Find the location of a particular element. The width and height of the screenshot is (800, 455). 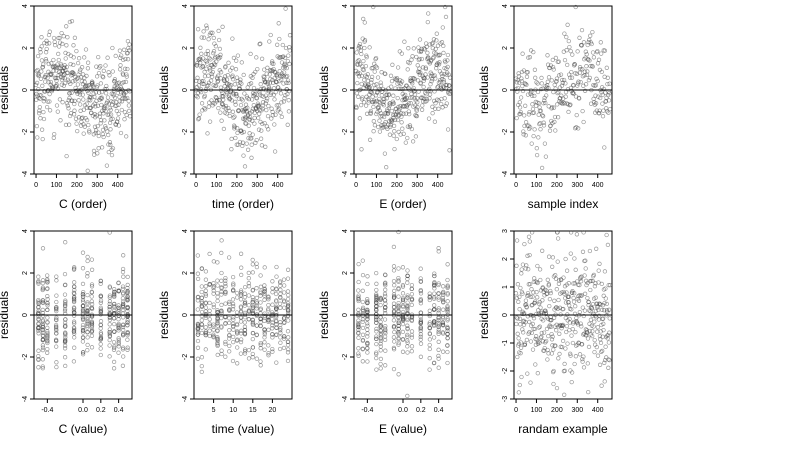

y-tick-label: 2 is located at coordinates (185, 48).